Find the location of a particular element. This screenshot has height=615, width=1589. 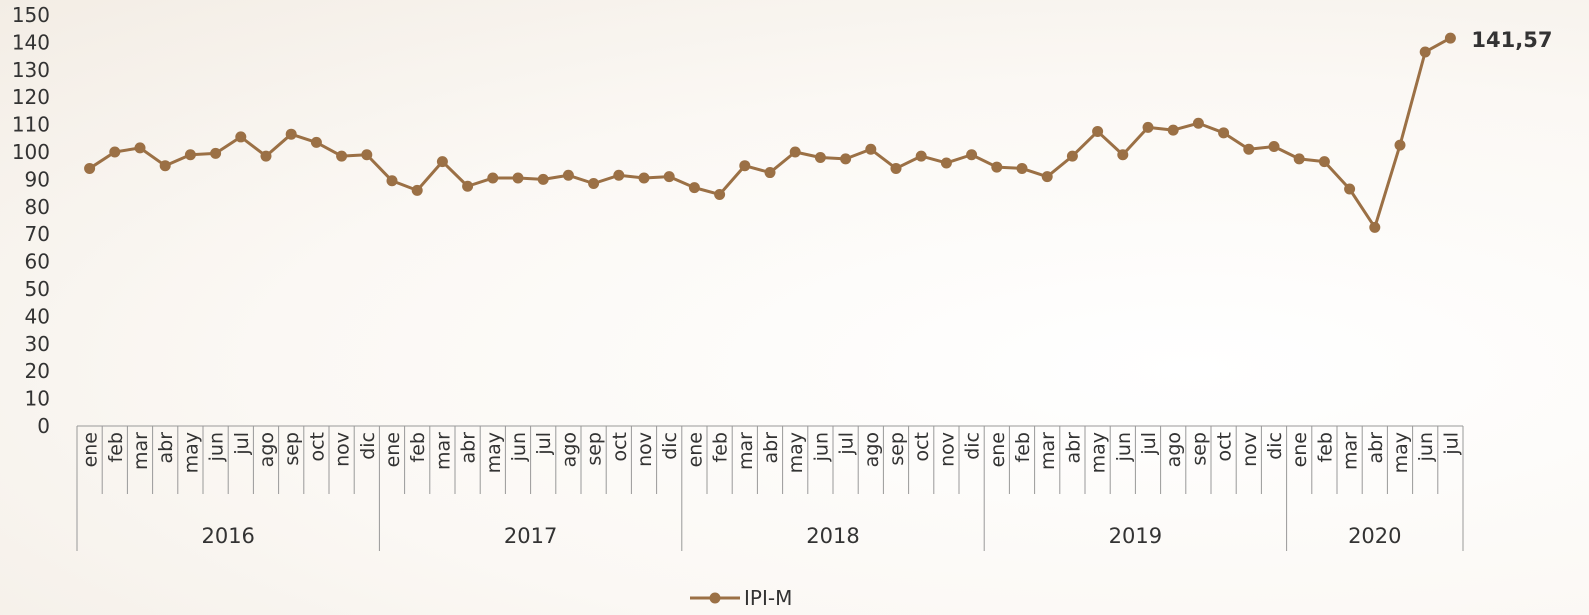

year-label: 2017 is located at coordinates (530, 536).